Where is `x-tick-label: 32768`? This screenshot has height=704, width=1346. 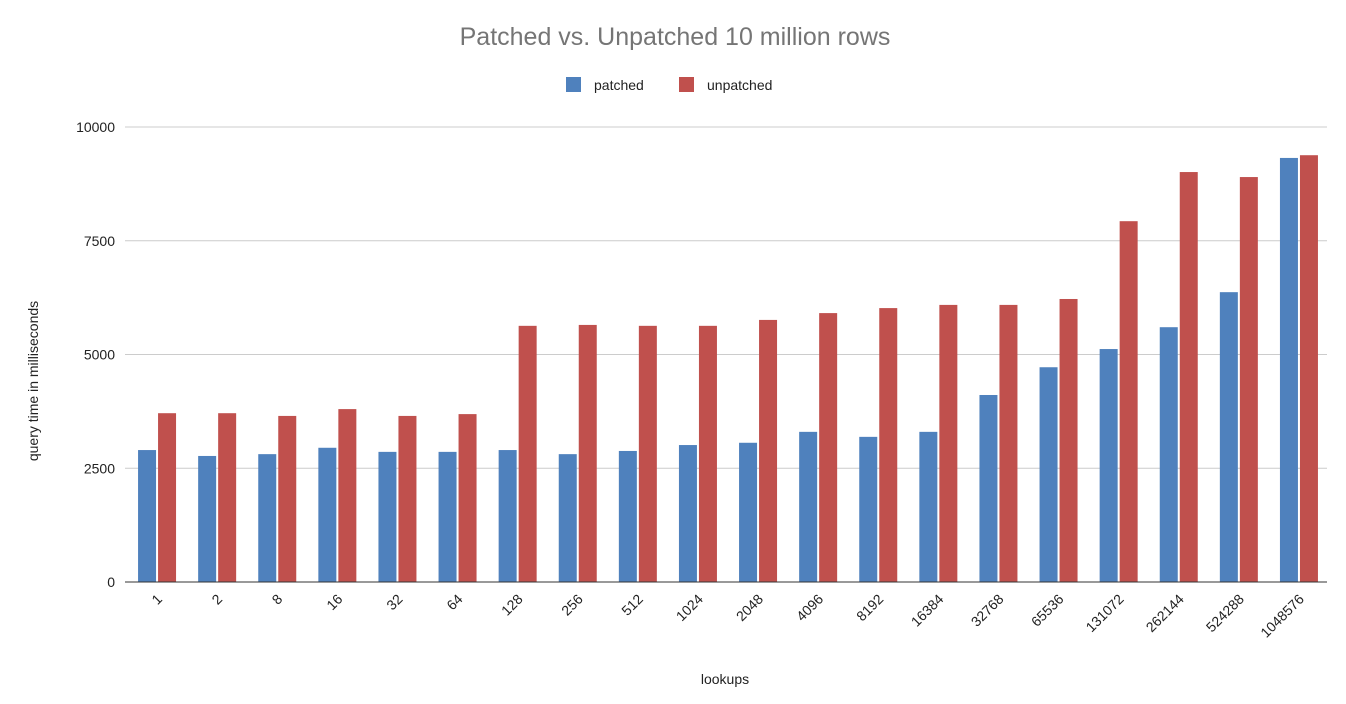 x-tick-label: 32768 is located at coordinates (987, 610).